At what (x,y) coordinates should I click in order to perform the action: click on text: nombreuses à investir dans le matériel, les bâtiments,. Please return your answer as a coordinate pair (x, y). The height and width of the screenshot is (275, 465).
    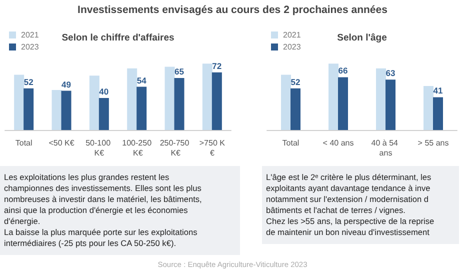
    Looking at the image, I should click on (103, 199).